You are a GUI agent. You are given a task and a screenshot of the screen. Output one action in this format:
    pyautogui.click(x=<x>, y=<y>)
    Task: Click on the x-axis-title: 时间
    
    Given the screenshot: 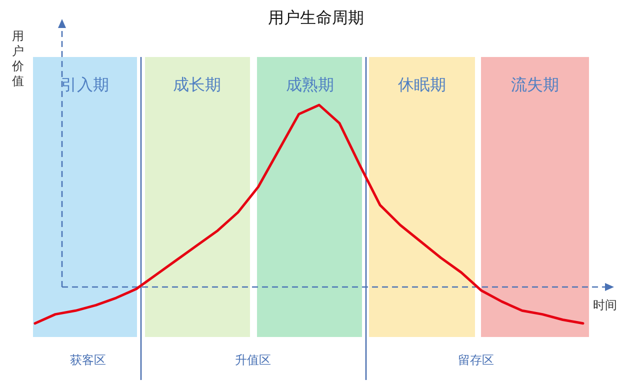 What is the action you would take?
    pyautogui.click(x=605, y=305)
    